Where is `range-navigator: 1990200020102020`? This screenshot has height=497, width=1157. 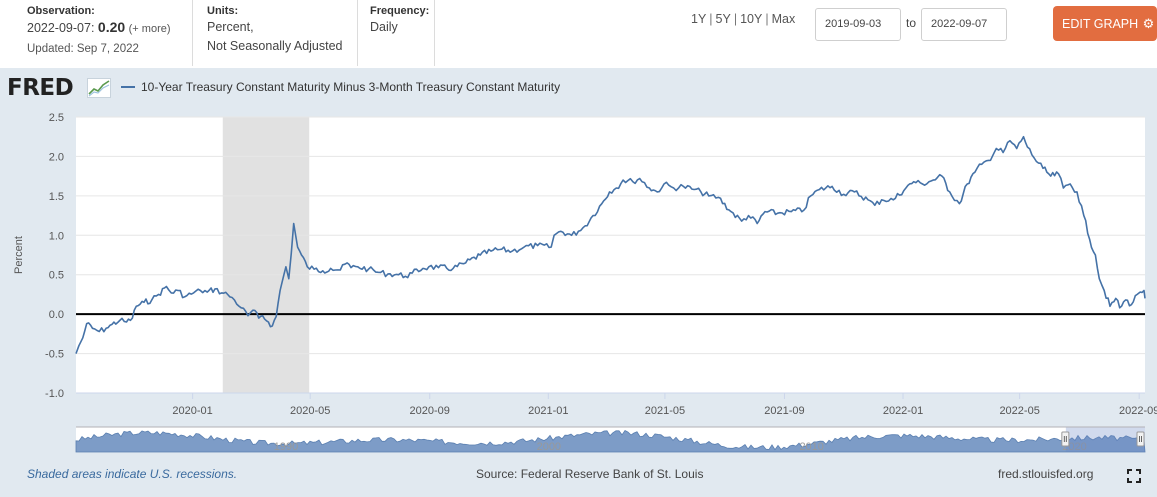
range-navigator: 1990200020102020 is located at coordinates (610, 439).